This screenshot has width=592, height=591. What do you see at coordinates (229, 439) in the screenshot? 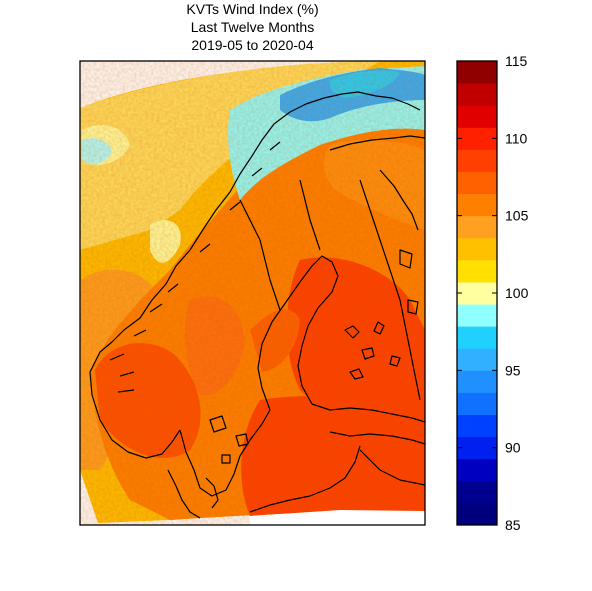
I see `lakes-sweden` at bounding box center [229, 439].